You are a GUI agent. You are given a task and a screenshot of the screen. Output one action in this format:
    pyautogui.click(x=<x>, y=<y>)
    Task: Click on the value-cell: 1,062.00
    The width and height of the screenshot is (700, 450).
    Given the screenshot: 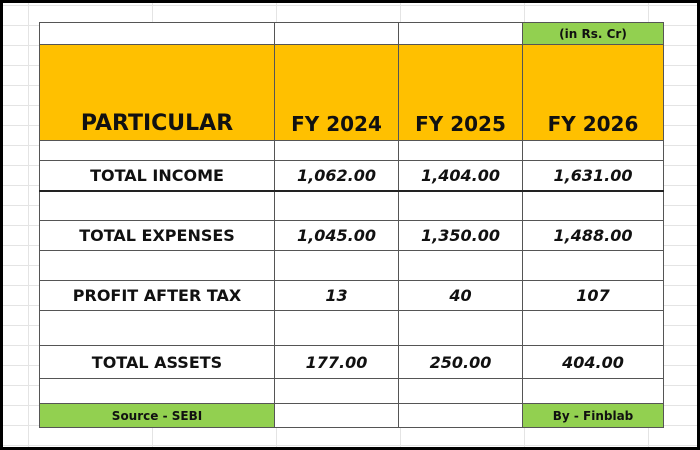 What is the action you would take?
    pyautogui.click(x=336, y=176)
    